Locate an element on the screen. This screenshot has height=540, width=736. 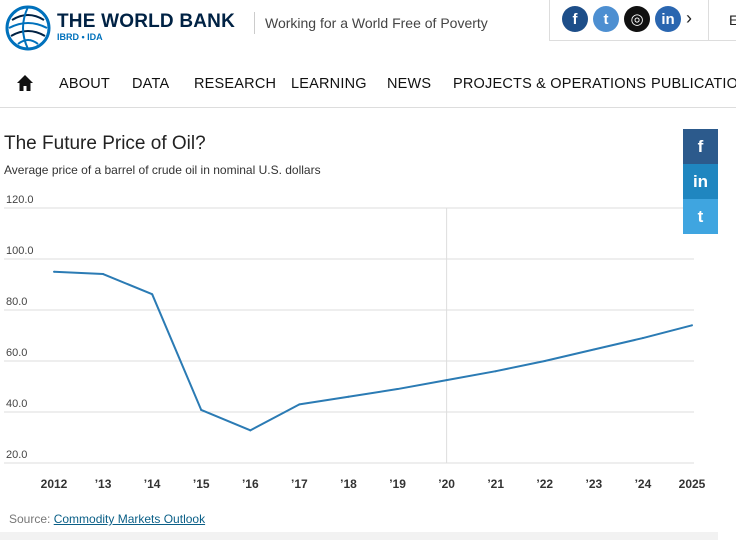
source-label: Source: is located at coordinates (31, 519).